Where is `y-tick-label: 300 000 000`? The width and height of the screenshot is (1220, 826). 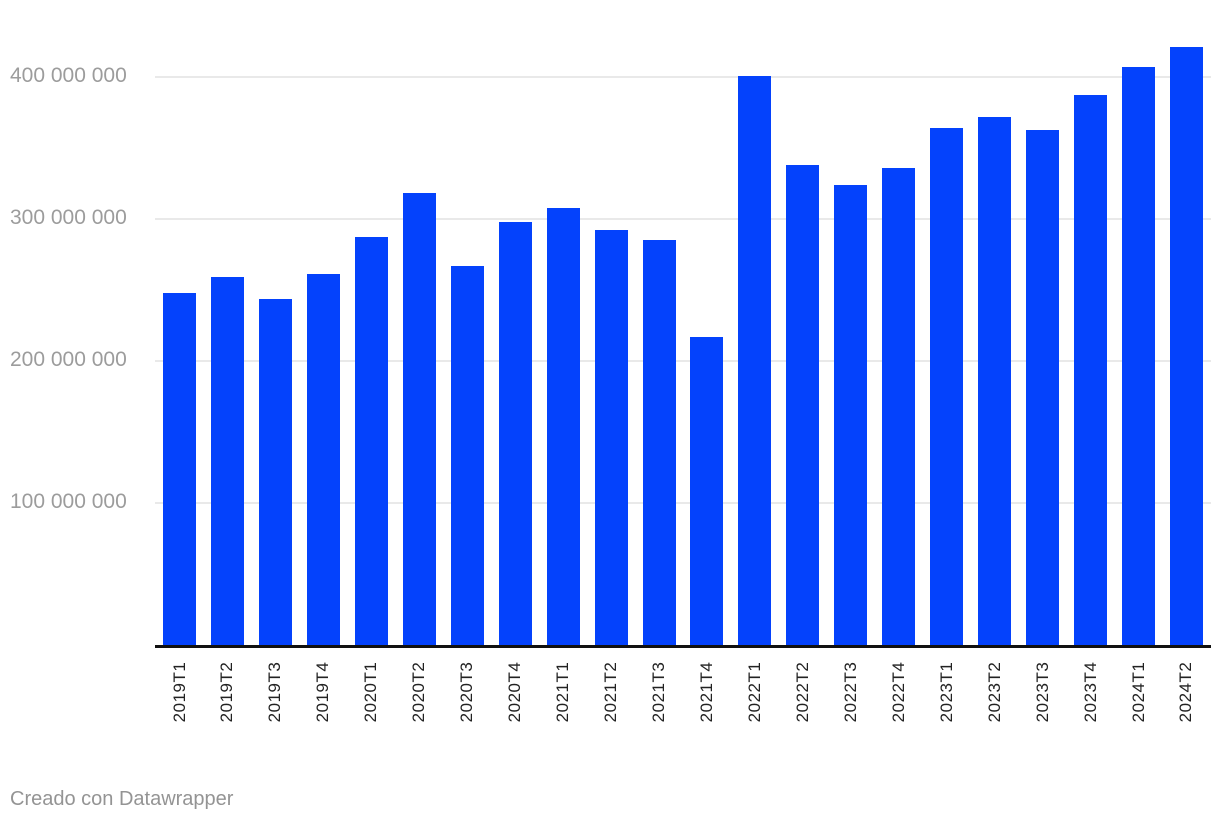
y-tick-label: 300 000 000 is located at coordinates (68, 217).